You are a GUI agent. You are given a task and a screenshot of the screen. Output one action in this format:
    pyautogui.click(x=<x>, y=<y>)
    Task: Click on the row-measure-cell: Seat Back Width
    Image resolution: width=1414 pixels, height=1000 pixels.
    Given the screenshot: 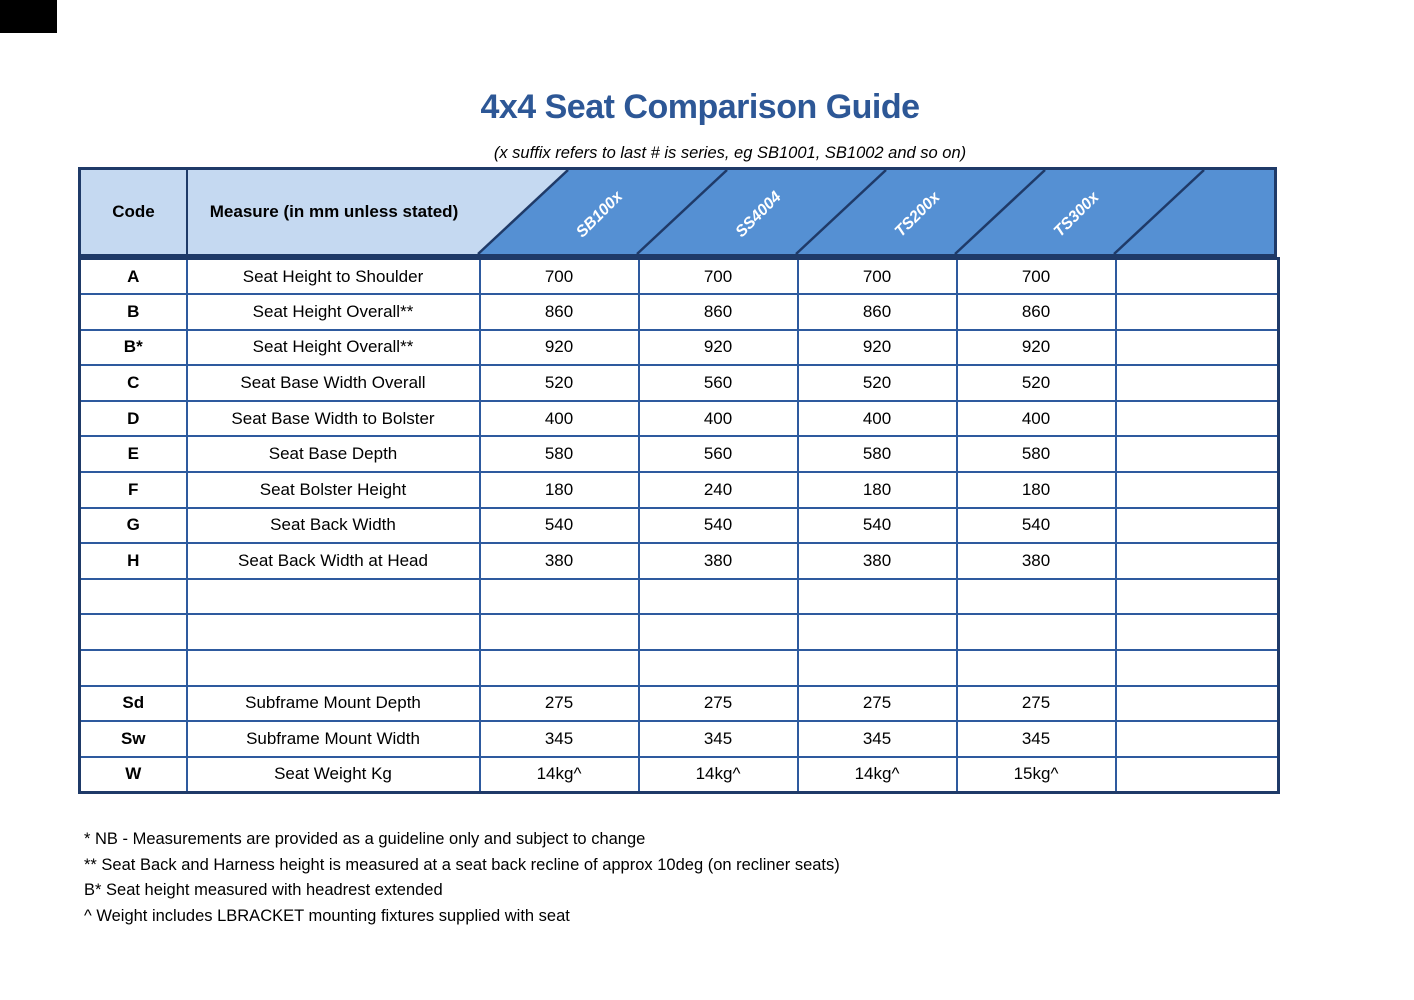 What is the action you would take?
    pyautogui.click(x=333, y=525)
    